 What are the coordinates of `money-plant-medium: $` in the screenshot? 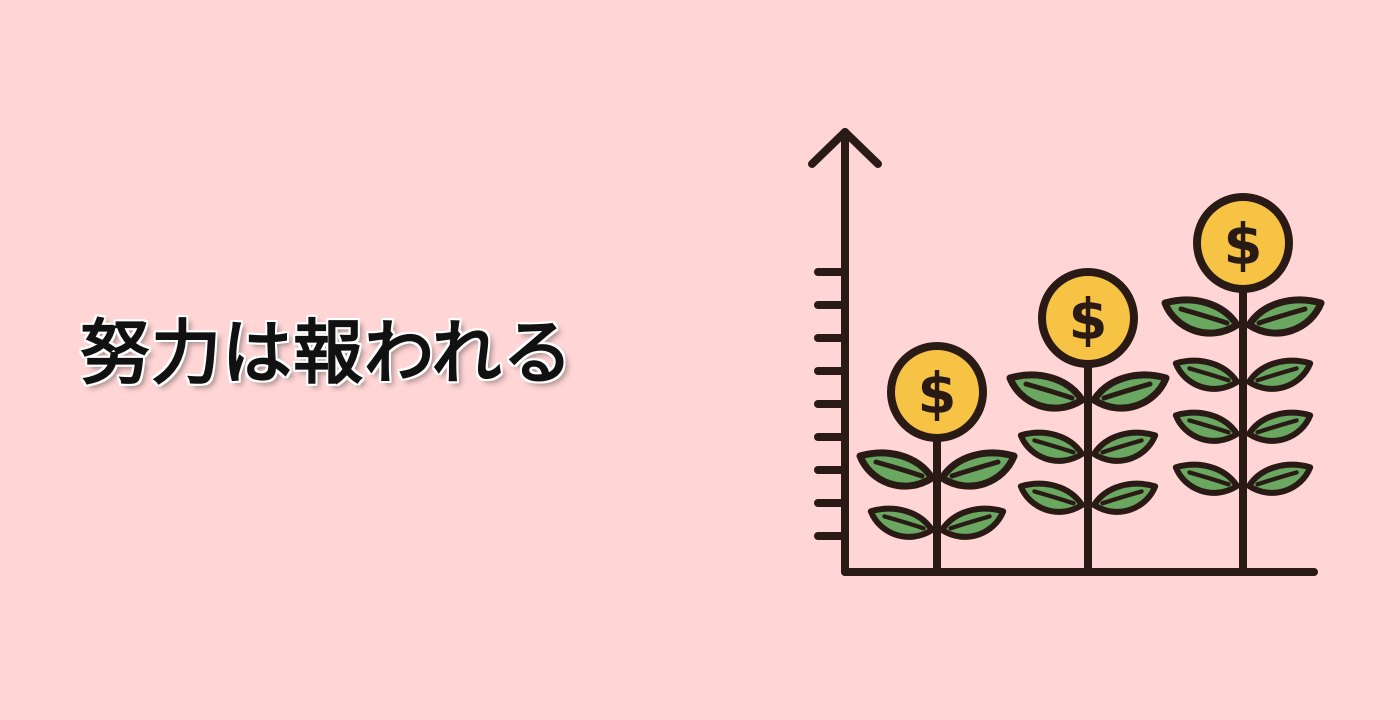 It's located at (1088, 420).